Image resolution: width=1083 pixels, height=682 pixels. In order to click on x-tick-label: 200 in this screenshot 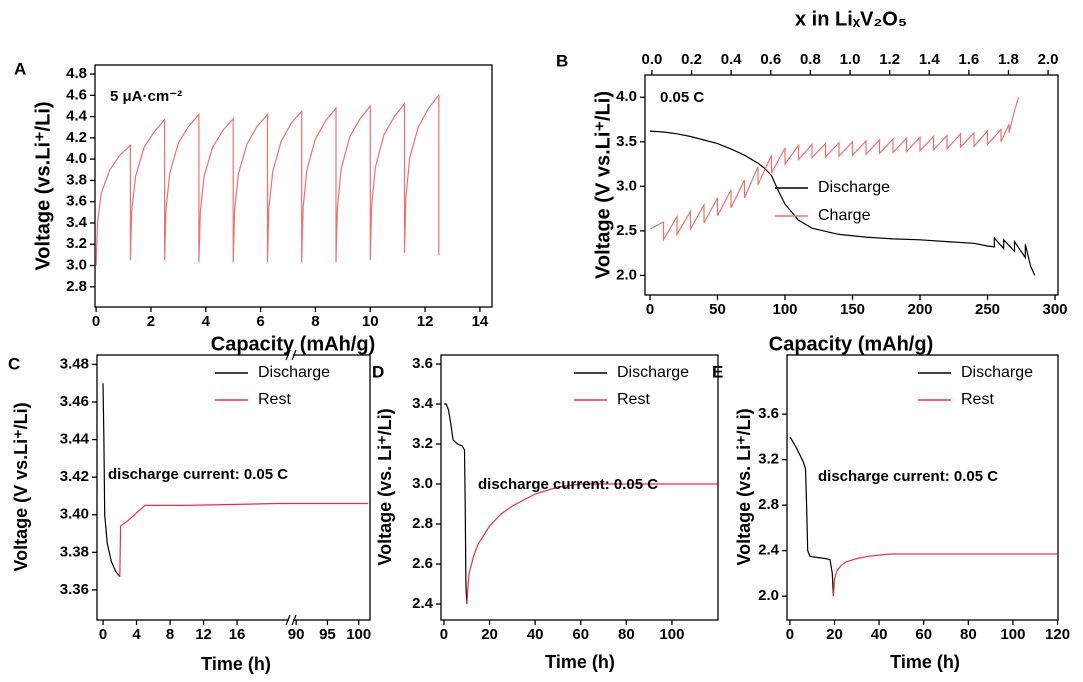, I will do `click(920, 309)`.